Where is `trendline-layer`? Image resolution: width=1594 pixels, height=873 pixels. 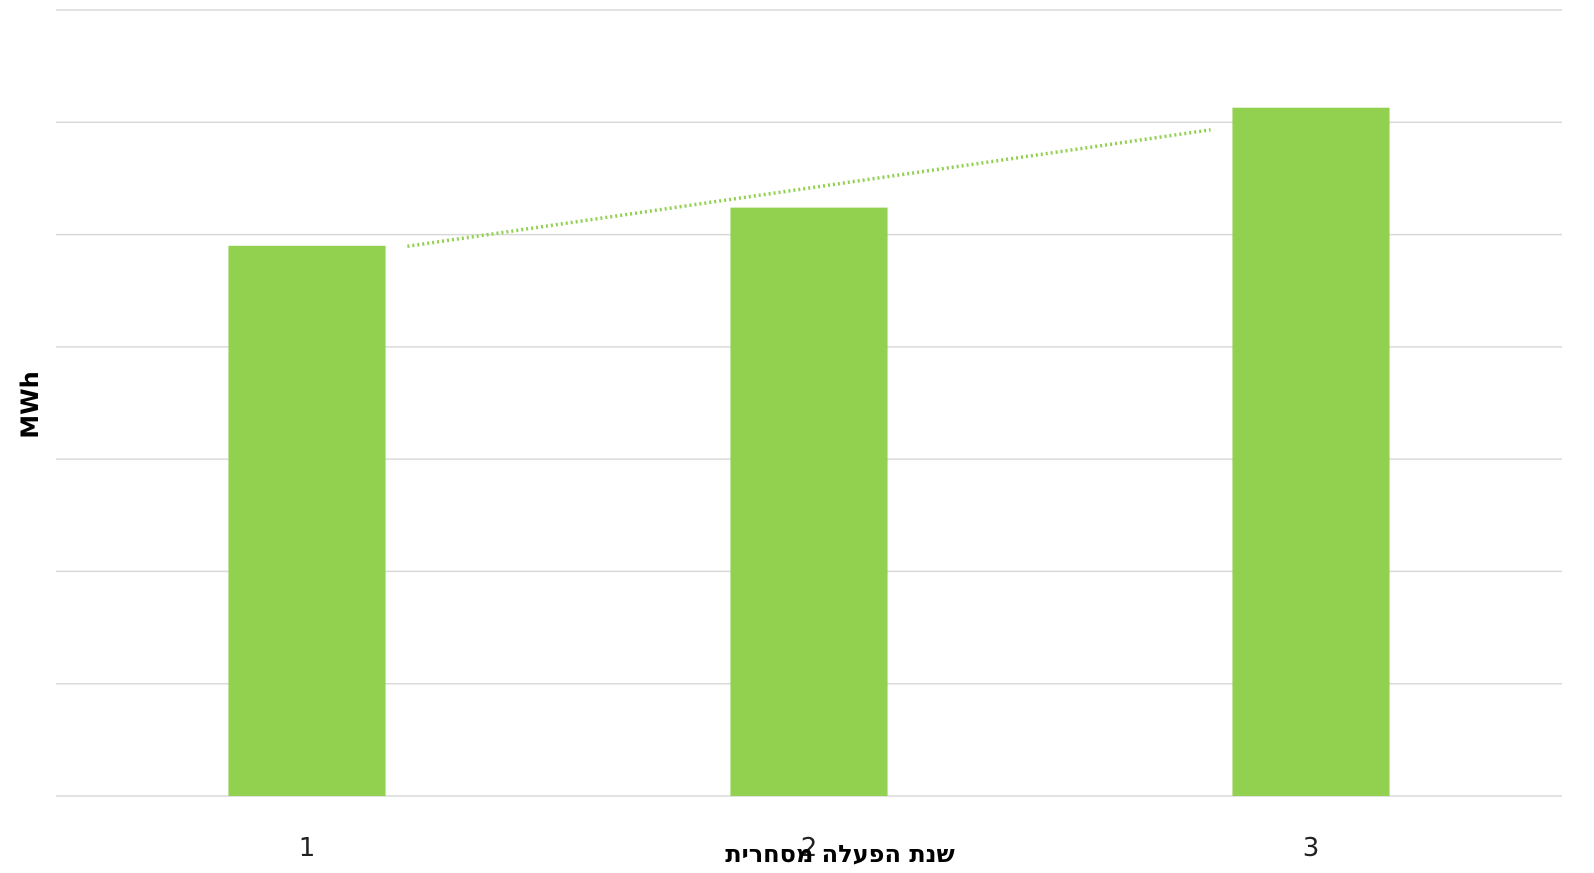
trendline-layer is located at coordinates (809, 188).